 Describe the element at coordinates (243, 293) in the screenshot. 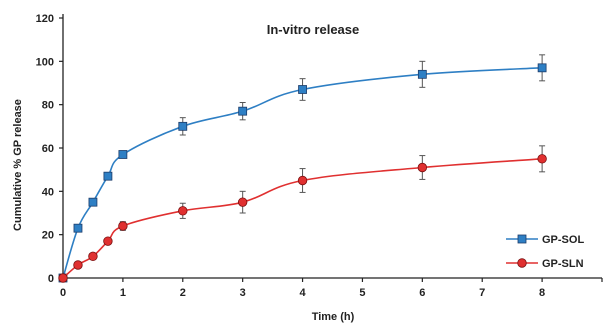

I see `x-tick-label: 3` at that location.